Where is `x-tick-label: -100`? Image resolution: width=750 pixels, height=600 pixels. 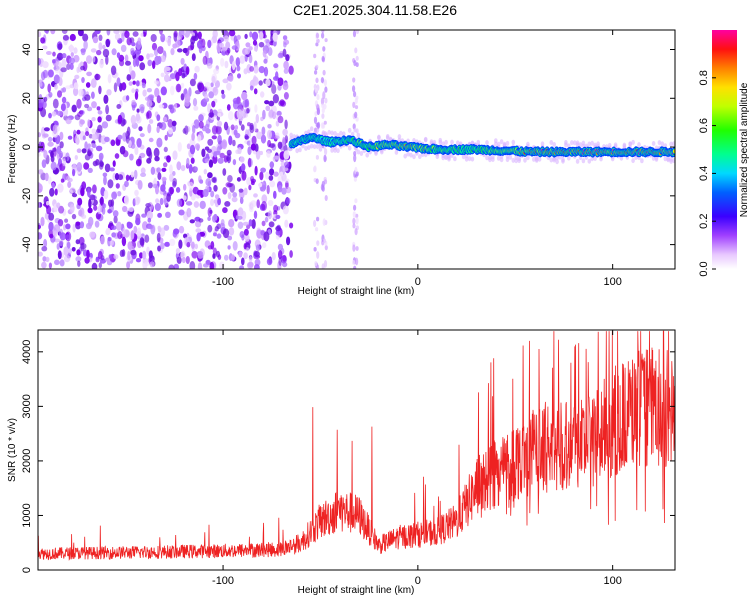
x-tick-label: -100 is located at coordinates (223, 282).